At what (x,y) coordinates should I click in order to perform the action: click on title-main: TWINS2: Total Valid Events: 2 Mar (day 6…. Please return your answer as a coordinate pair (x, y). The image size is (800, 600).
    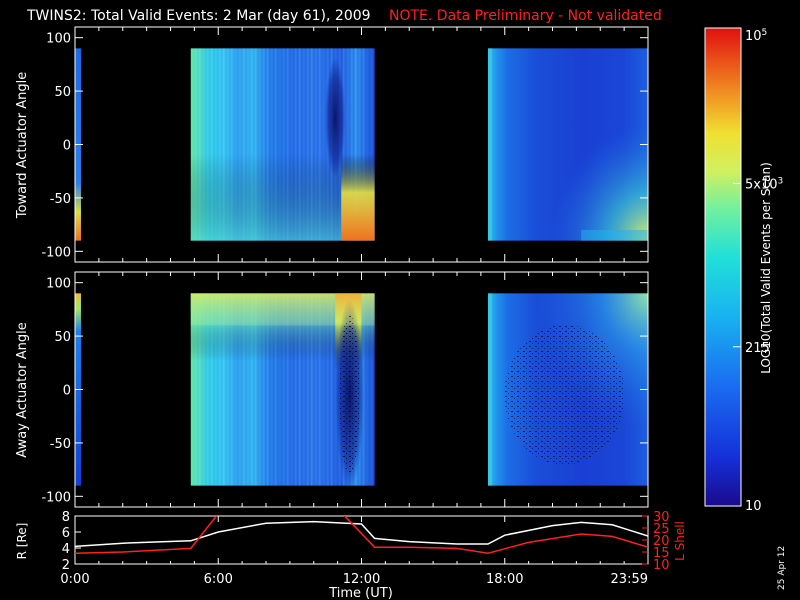
    Looking at the image, I should click on (199, 16).